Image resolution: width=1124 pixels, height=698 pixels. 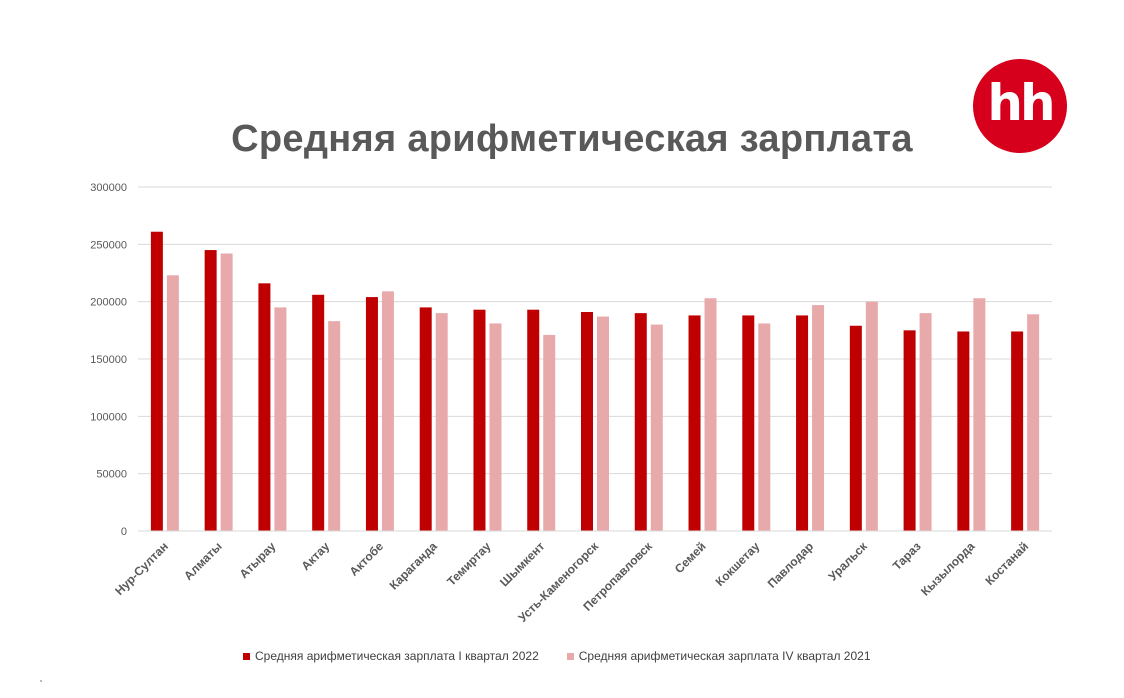 I want to click on x-category-label: Костанай, so click(x=1006, y=563).